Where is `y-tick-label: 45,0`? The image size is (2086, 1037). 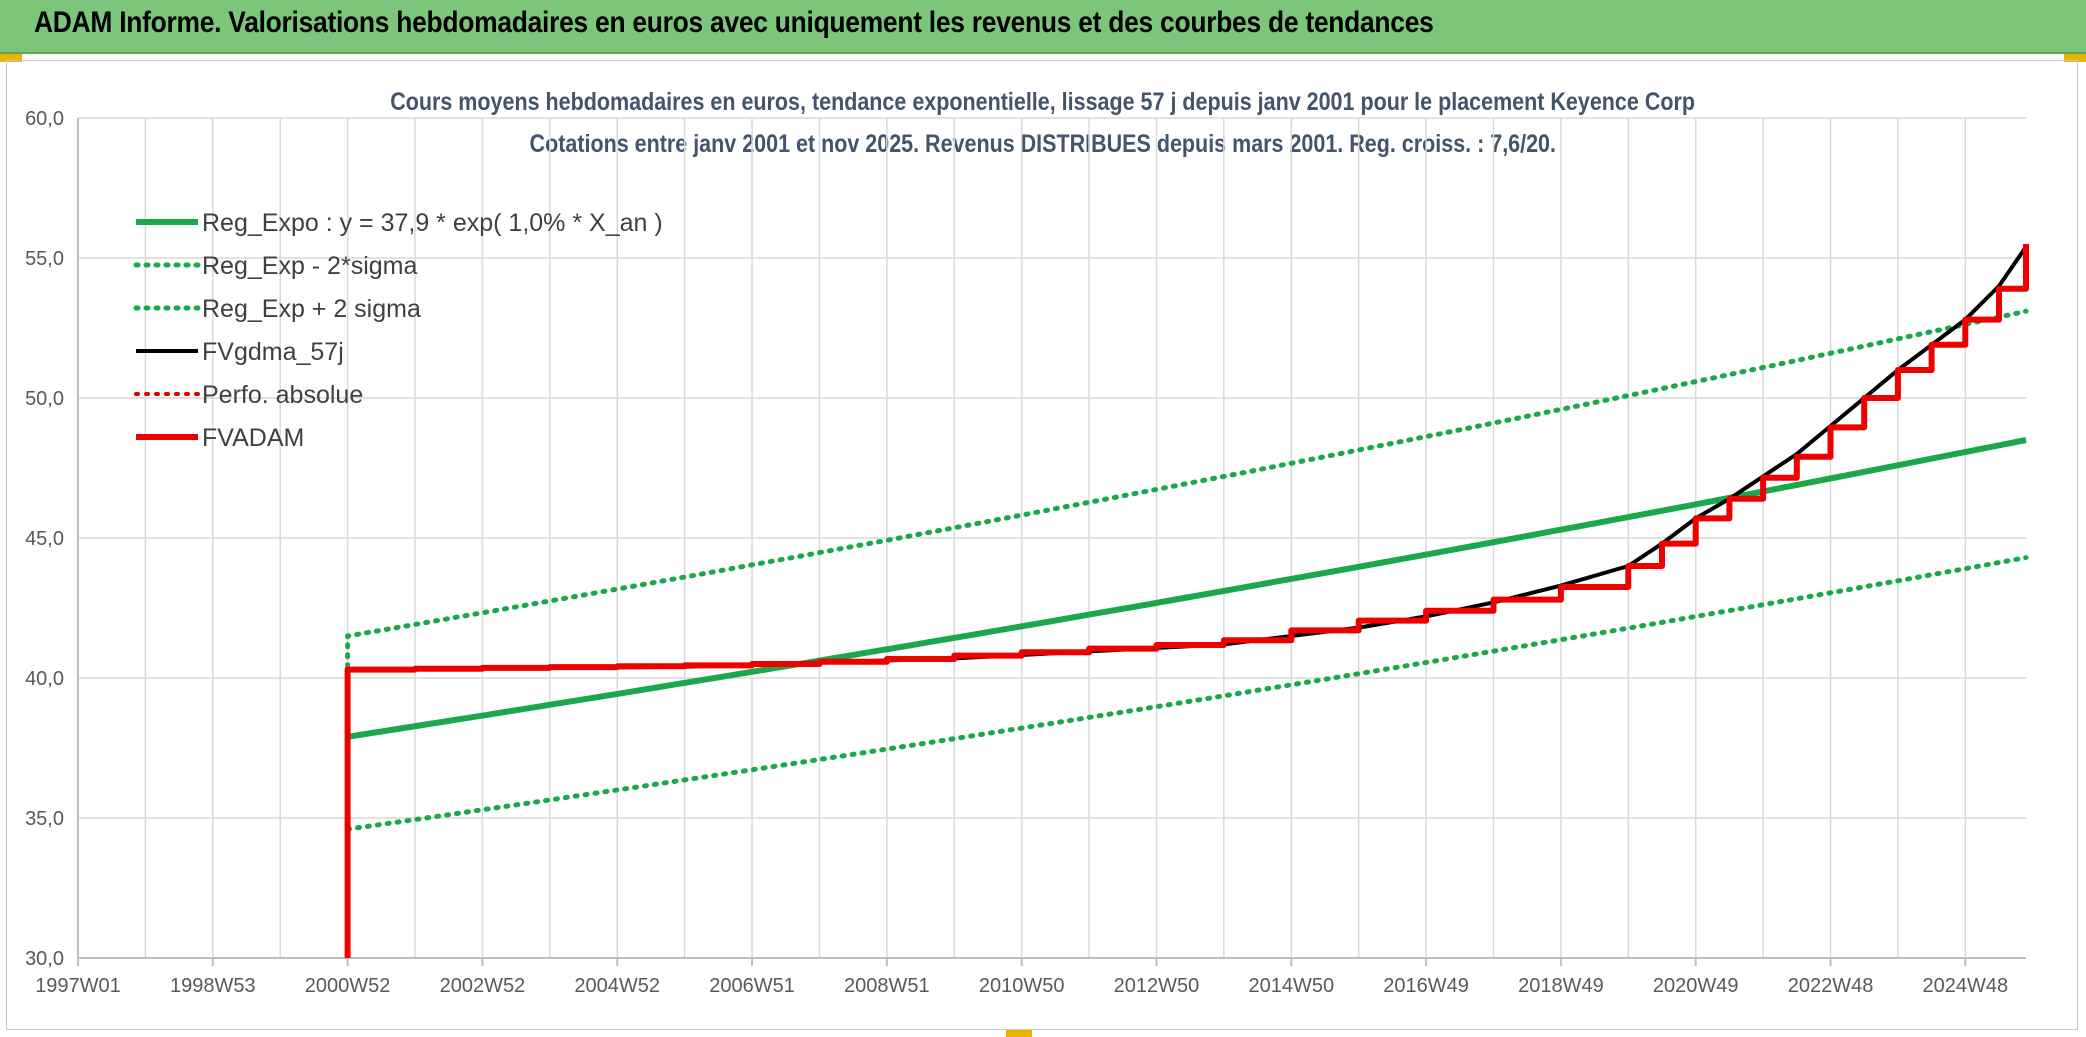
y-tick-label: 45,0 is located at coordinates (44, 539).